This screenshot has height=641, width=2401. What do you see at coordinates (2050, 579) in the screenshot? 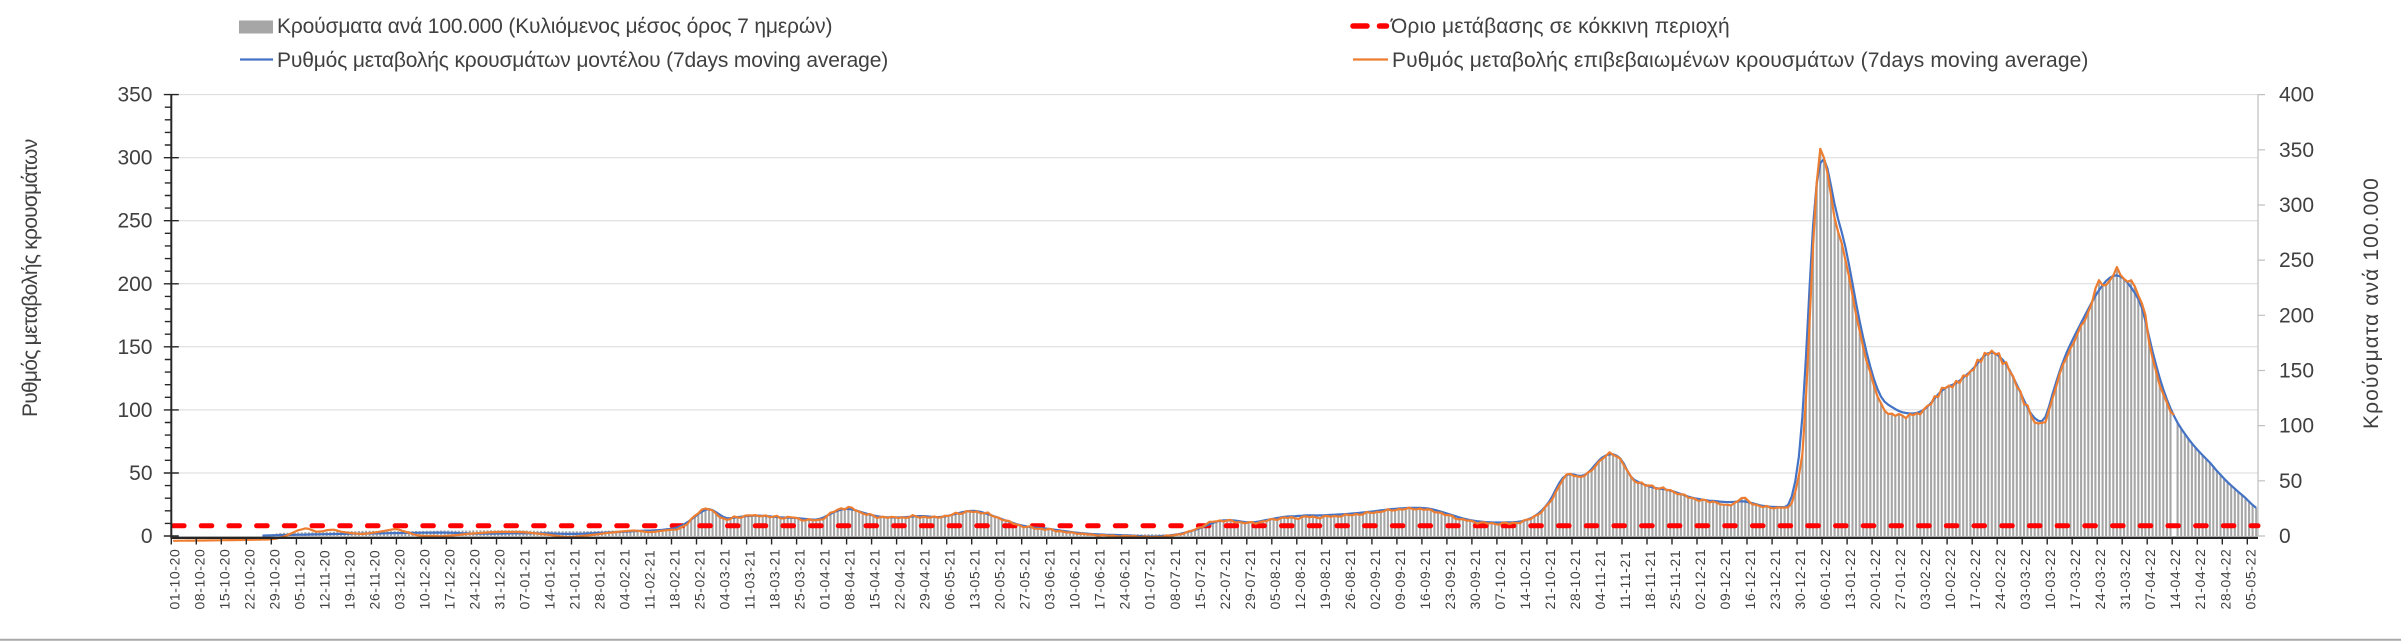
I see `svg-text: 10-03-22` at bounding box center [2050, 579].